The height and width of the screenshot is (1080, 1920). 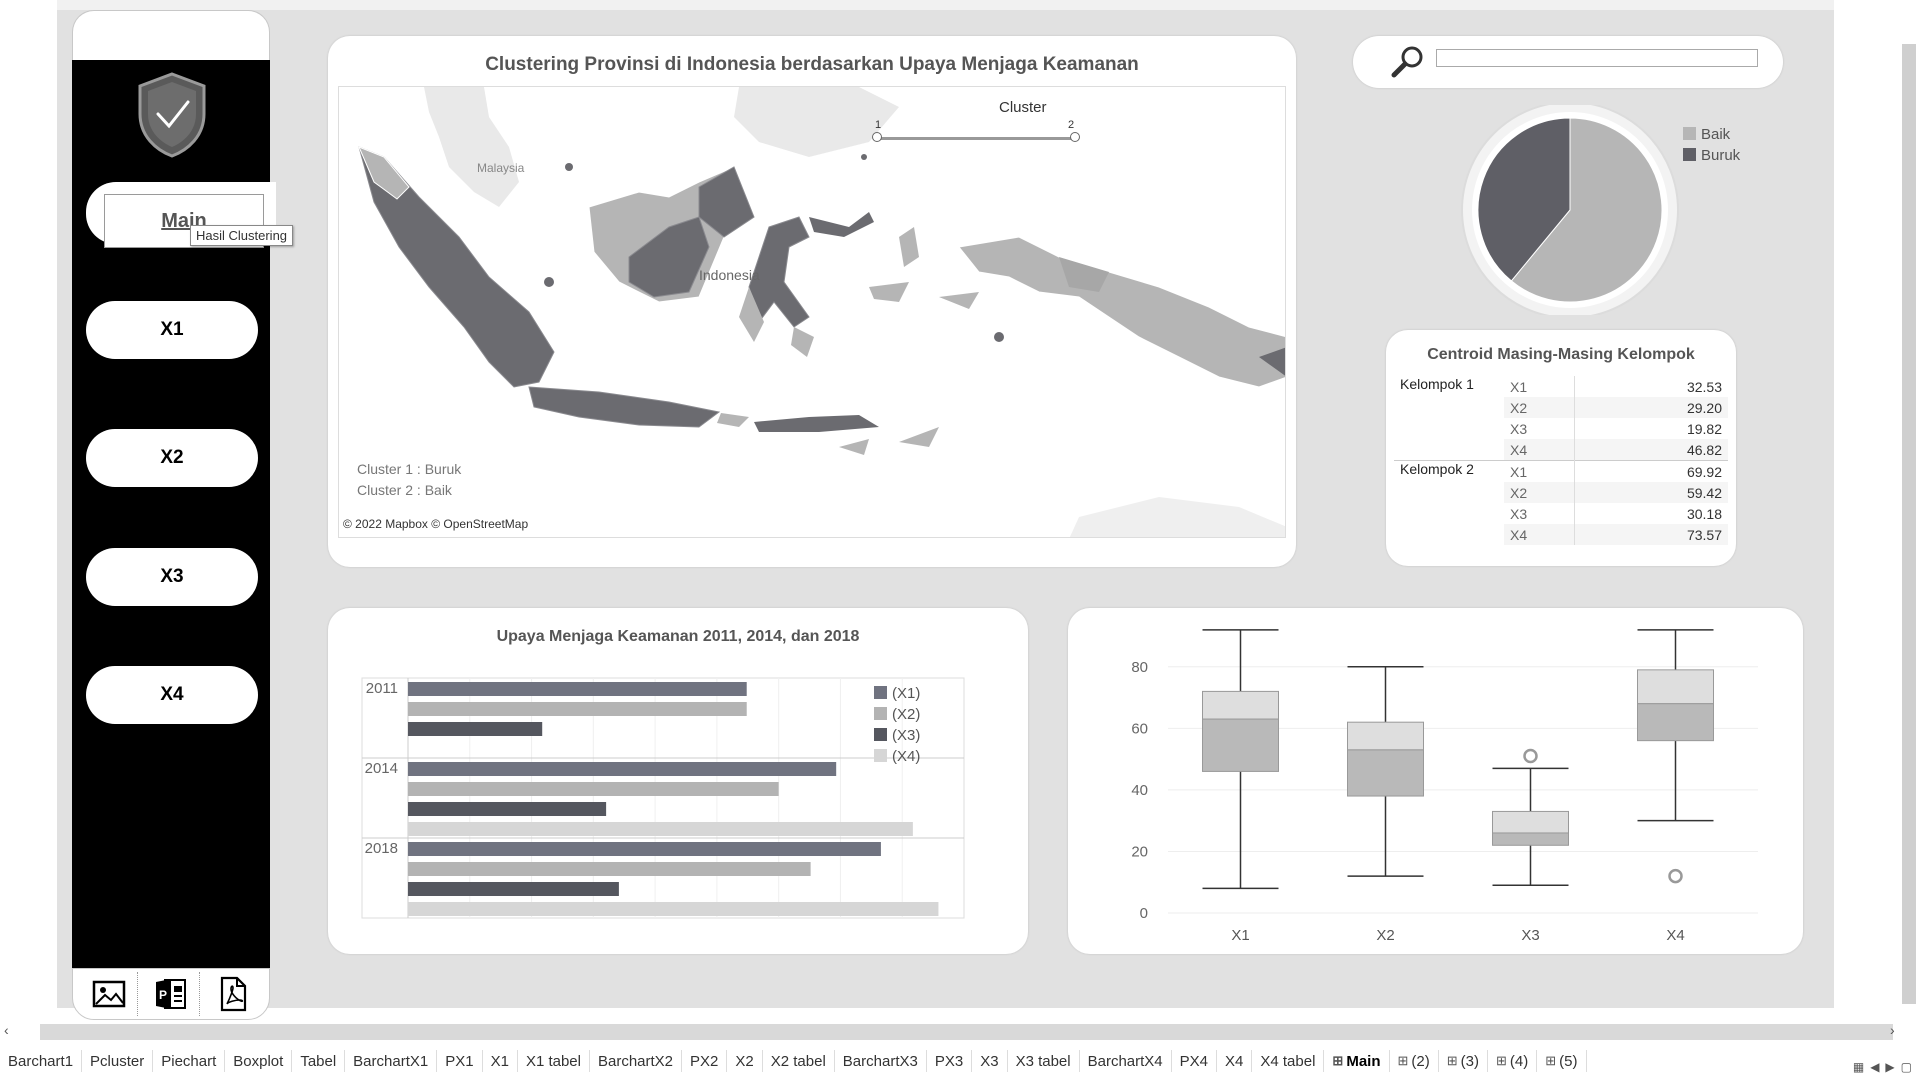 What do you see at coordinates (6, 1030) in the screenshot?
I see `scroll-left-icon: ‹` at bounding box center [6, 1030].